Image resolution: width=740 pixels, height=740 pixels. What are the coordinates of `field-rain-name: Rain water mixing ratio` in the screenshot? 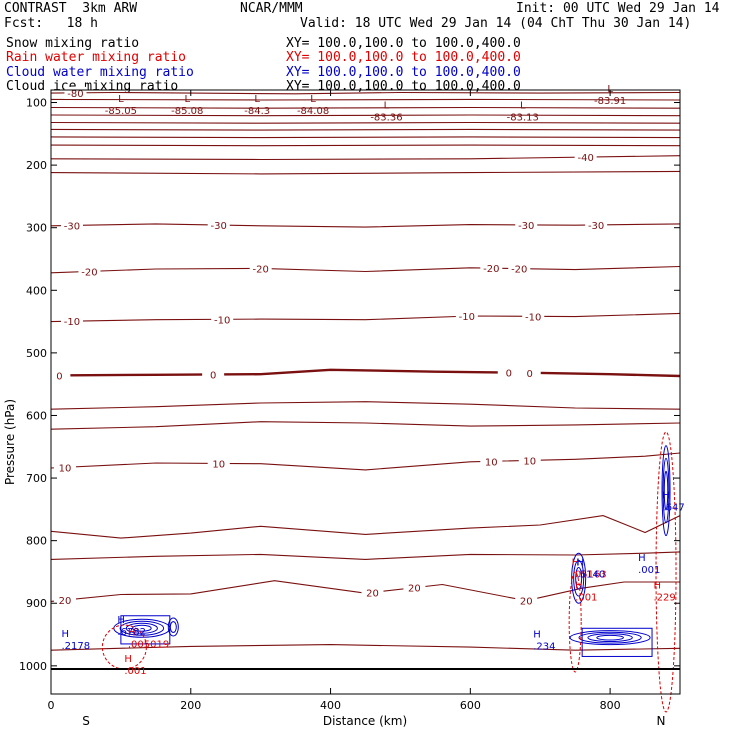 It's located at (96, 57).